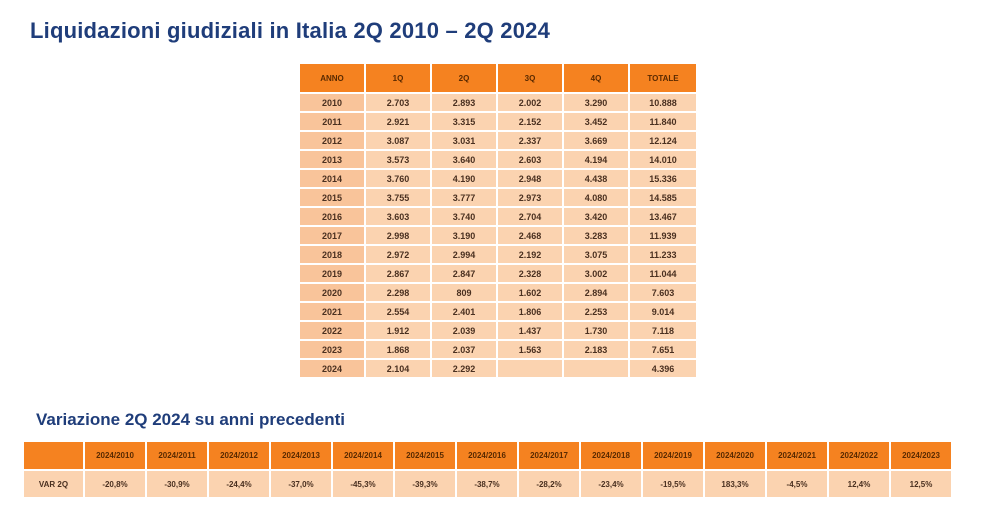 This screenshot has width=1000, height=508. What do you see at coordinates (596, 273) in the screenshot?
I see `value-cell: 3.002` at bounding box center [596, 273].